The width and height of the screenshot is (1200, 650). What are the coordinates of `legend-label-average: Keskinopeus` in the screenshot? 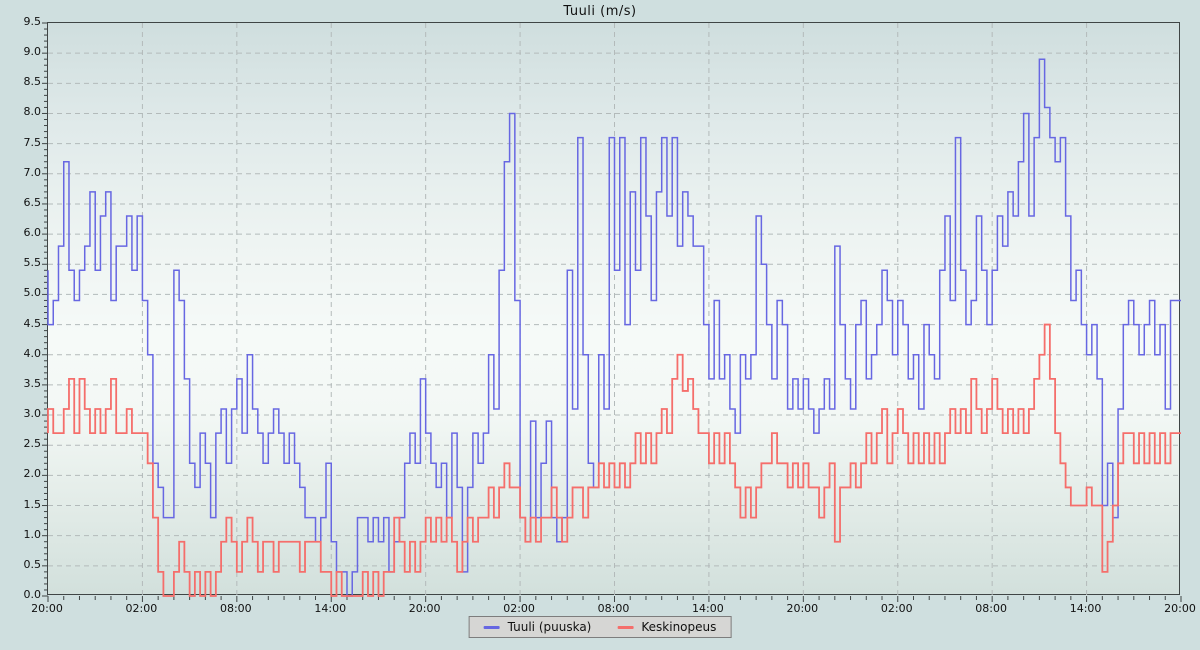 It's located at (679, 627).